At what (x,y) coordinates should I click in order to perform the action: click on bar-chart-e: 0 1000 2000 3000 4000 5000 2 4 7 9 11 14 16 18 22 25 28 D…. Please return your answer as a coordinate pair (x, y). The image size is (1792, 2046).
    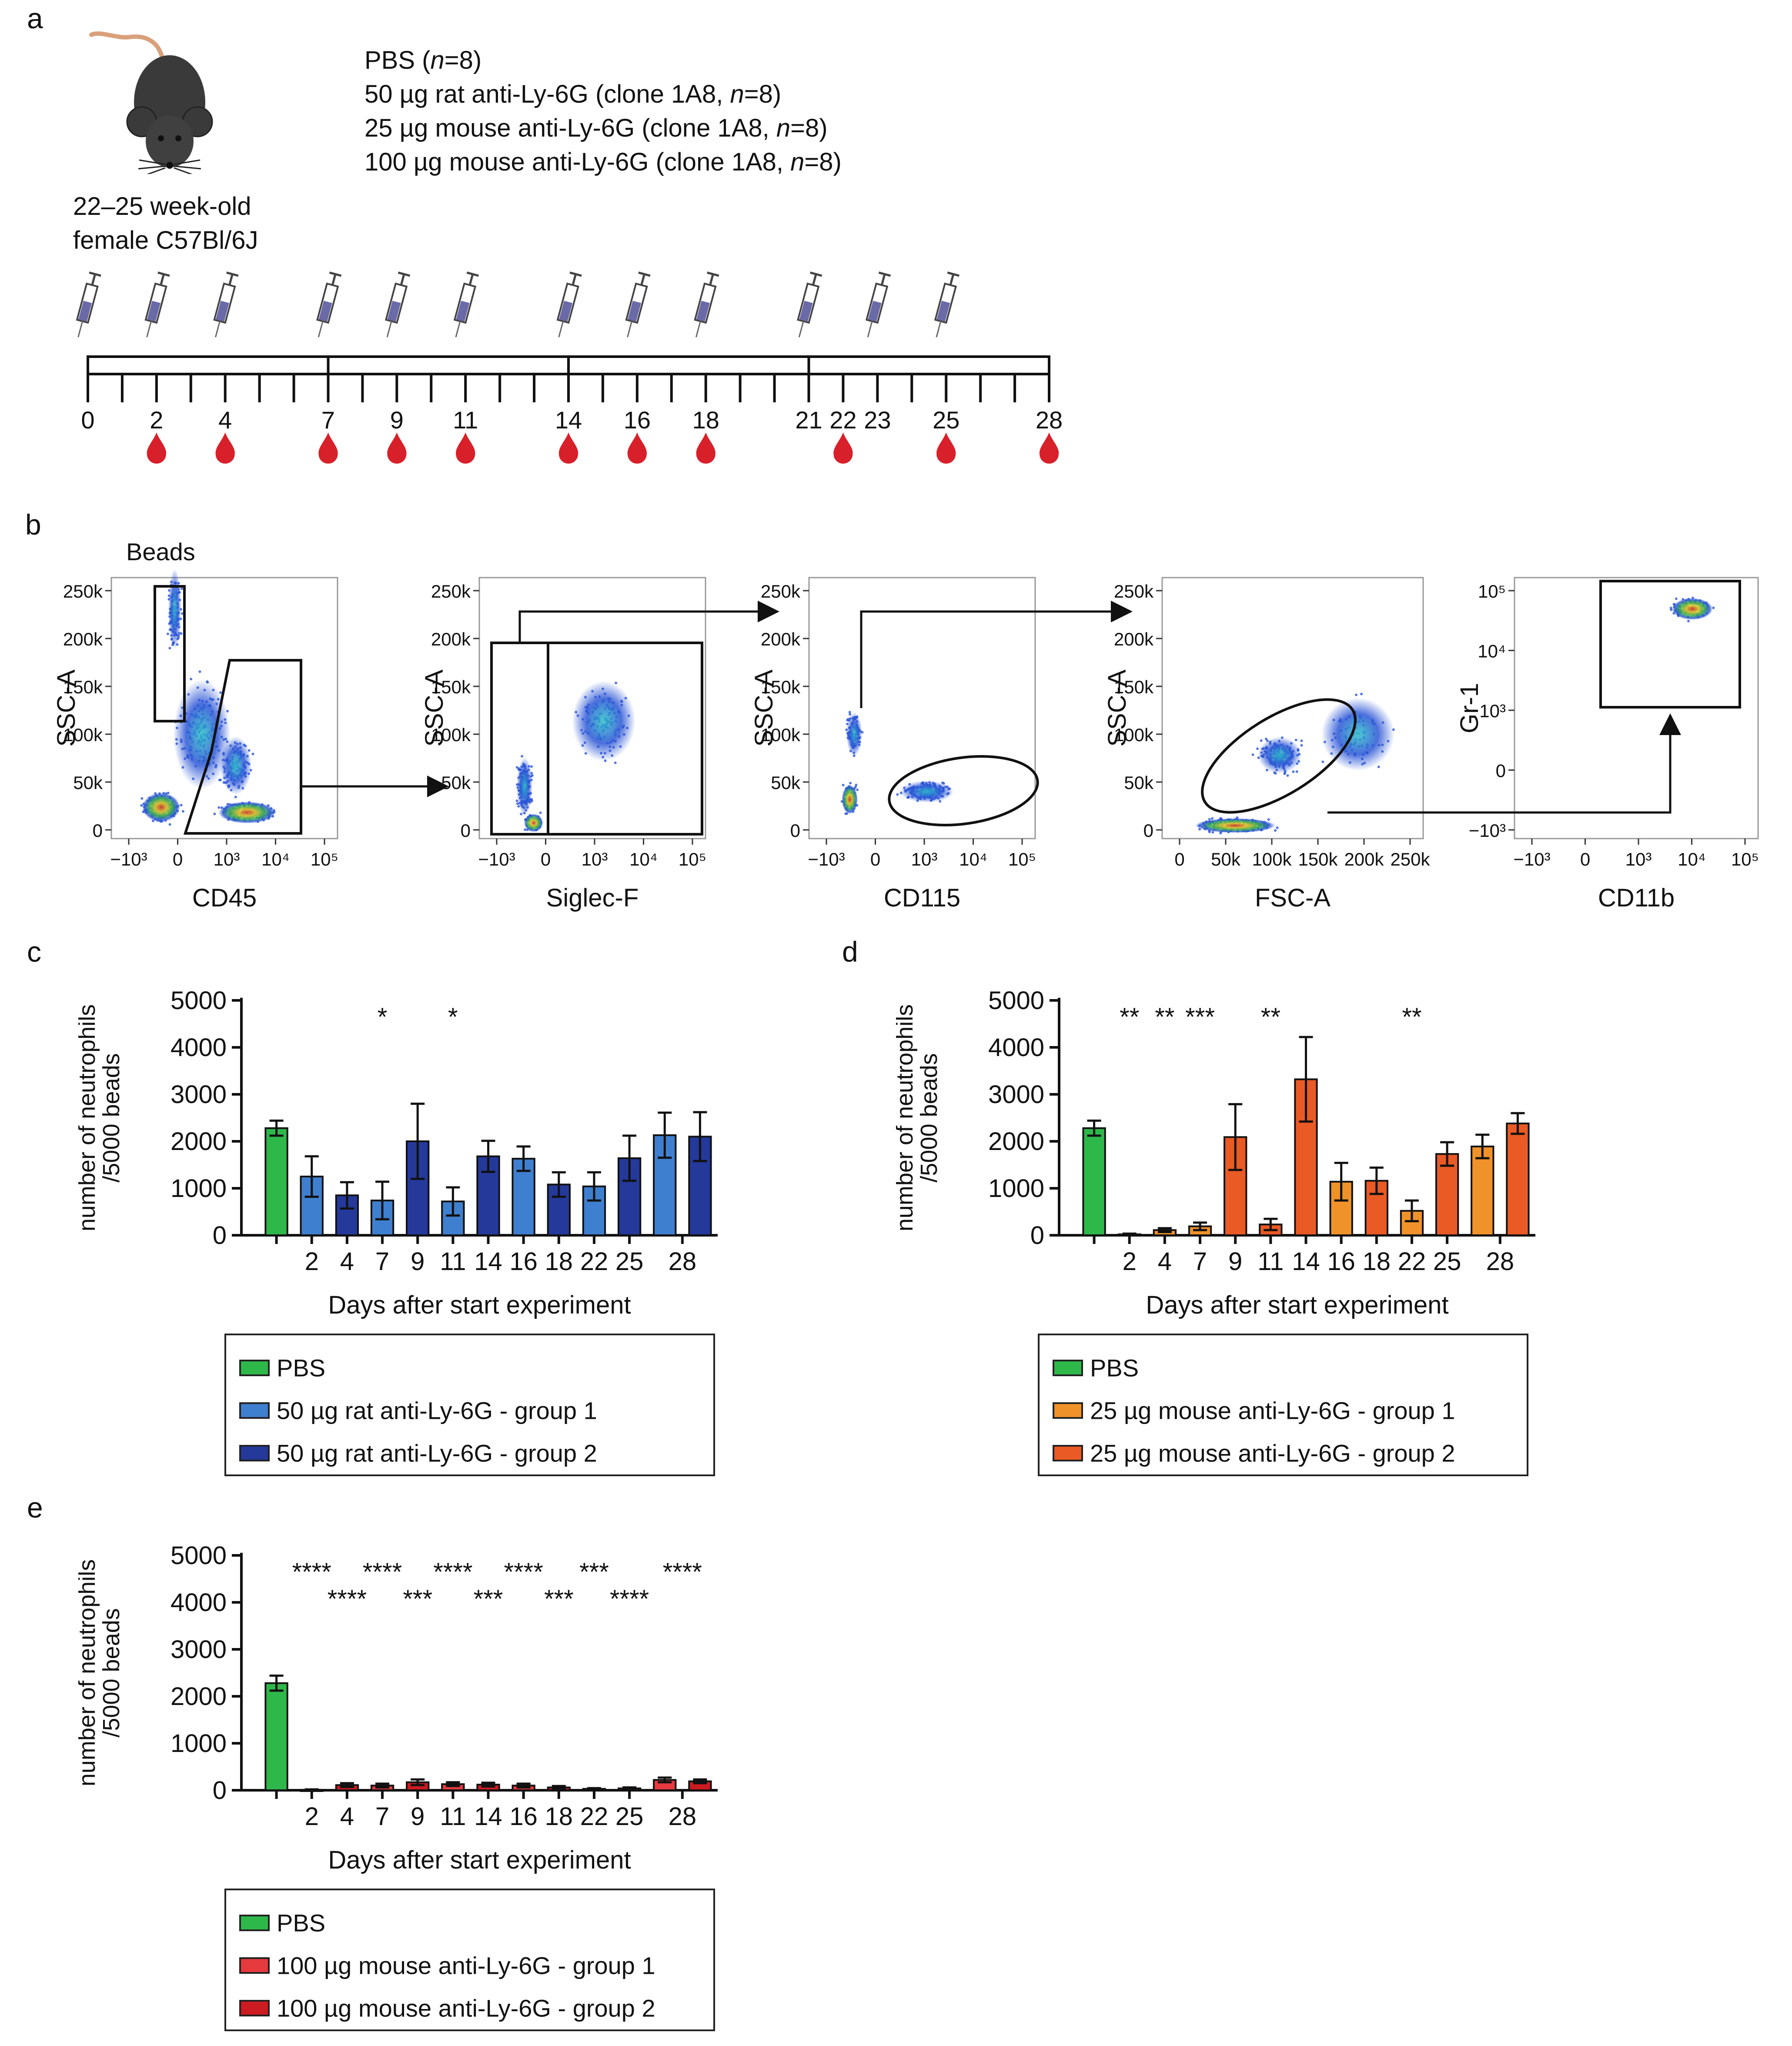
    Looking at the image, I should click on (398, 1708).